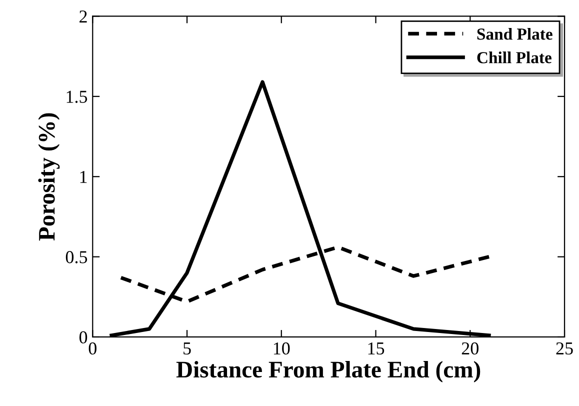 The image size is (579, 406). What do you see at coordinates (77, 96) in the screenshot?
I see `y-tick-label: 1.5` at bounding box center [77, 96].